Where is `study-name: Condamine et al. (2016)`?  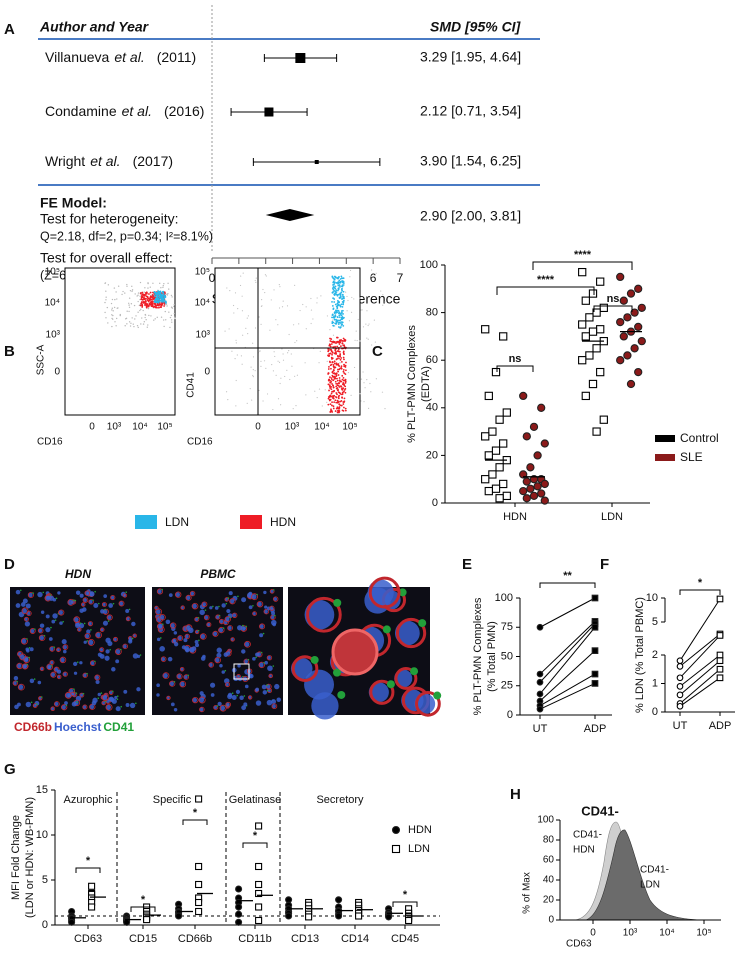
study-name: Condamine et al. (2016) is located at coordinates (124, 111).